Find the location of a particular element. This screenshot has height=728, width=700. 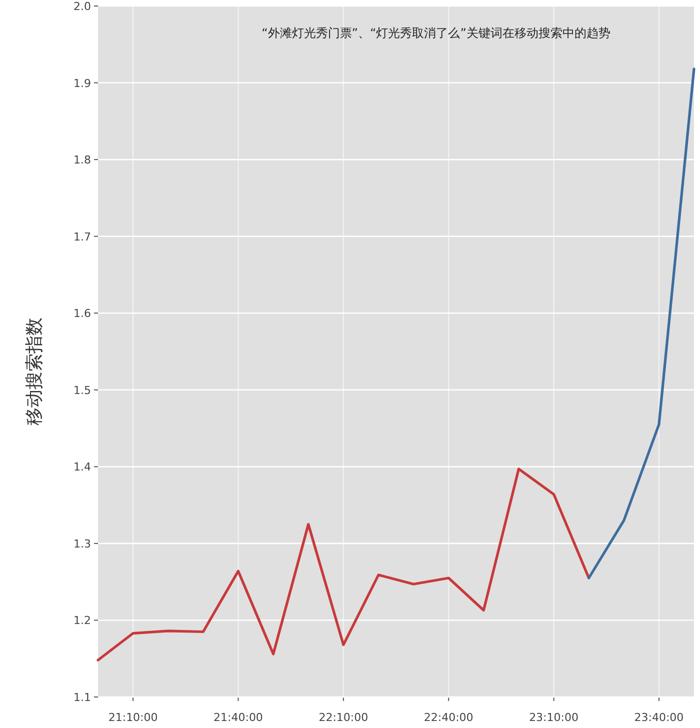

x-tick-label: 21:10:00 is located at coordinates (133, 717).